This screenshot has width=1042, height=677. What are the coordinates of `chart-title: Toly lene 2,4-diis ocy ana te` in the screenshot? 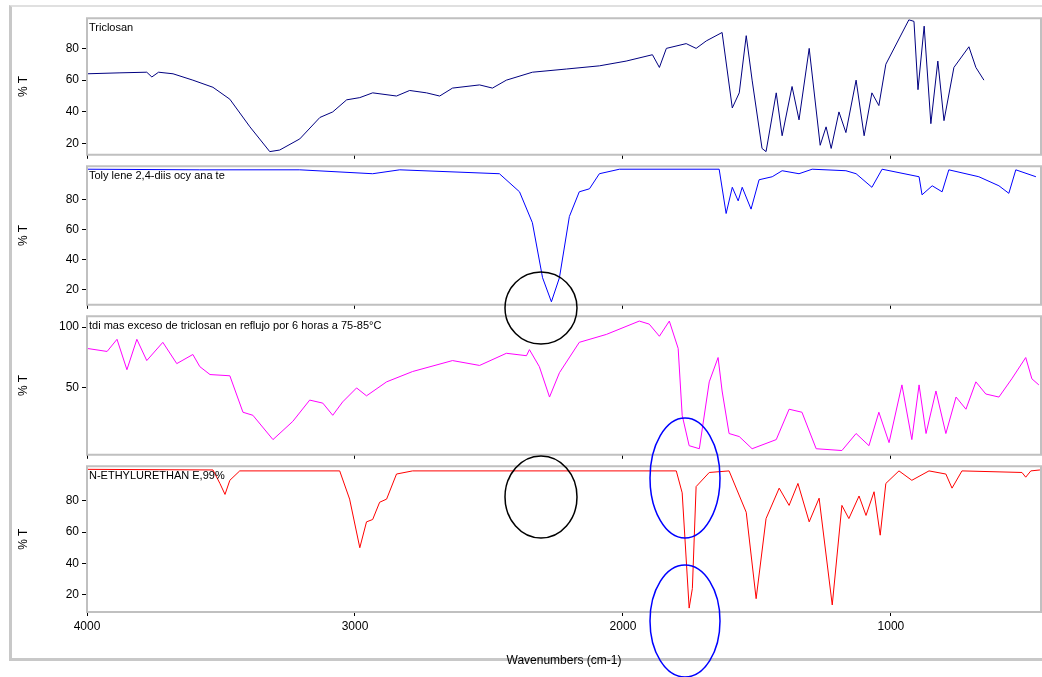 It's located at (157, 174).